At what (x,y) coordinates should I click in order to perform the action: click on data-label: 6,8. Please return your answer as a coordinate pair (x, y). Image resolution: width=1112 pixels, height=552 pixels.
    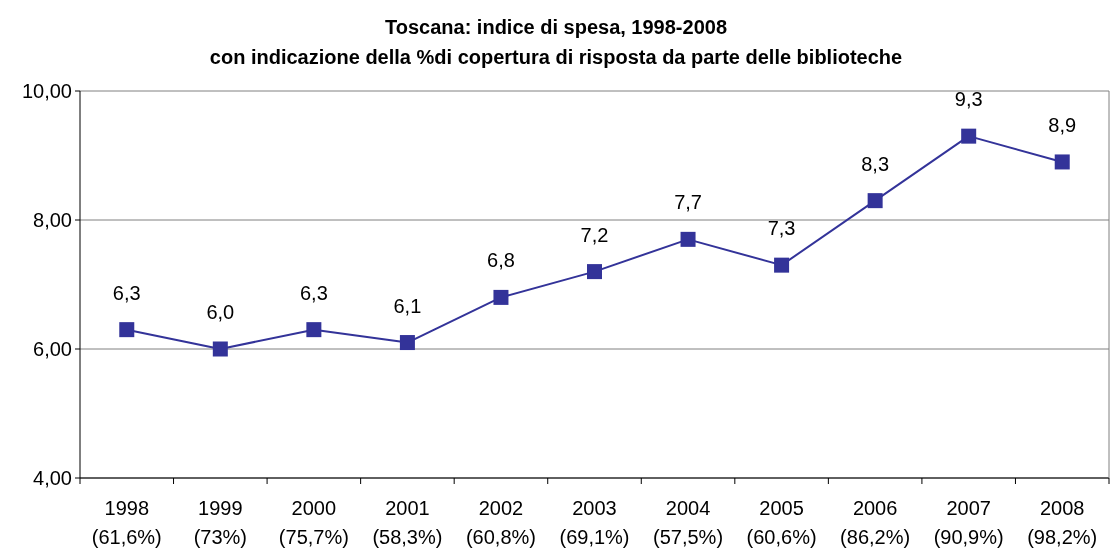
    Looking at the image, I should click on (501, 260).